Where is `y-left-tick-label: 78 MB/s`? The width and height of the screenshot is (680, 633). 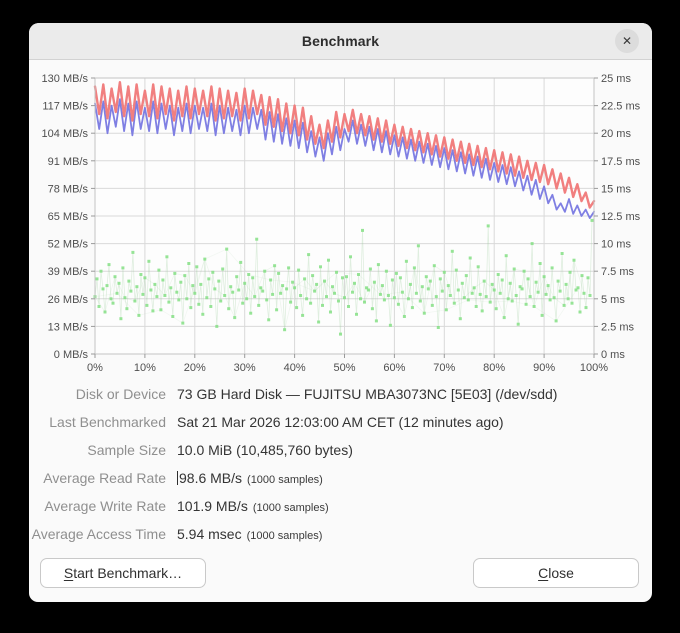
y-left-tick-label: 78 MB/s is located at coordinates (68, 189).